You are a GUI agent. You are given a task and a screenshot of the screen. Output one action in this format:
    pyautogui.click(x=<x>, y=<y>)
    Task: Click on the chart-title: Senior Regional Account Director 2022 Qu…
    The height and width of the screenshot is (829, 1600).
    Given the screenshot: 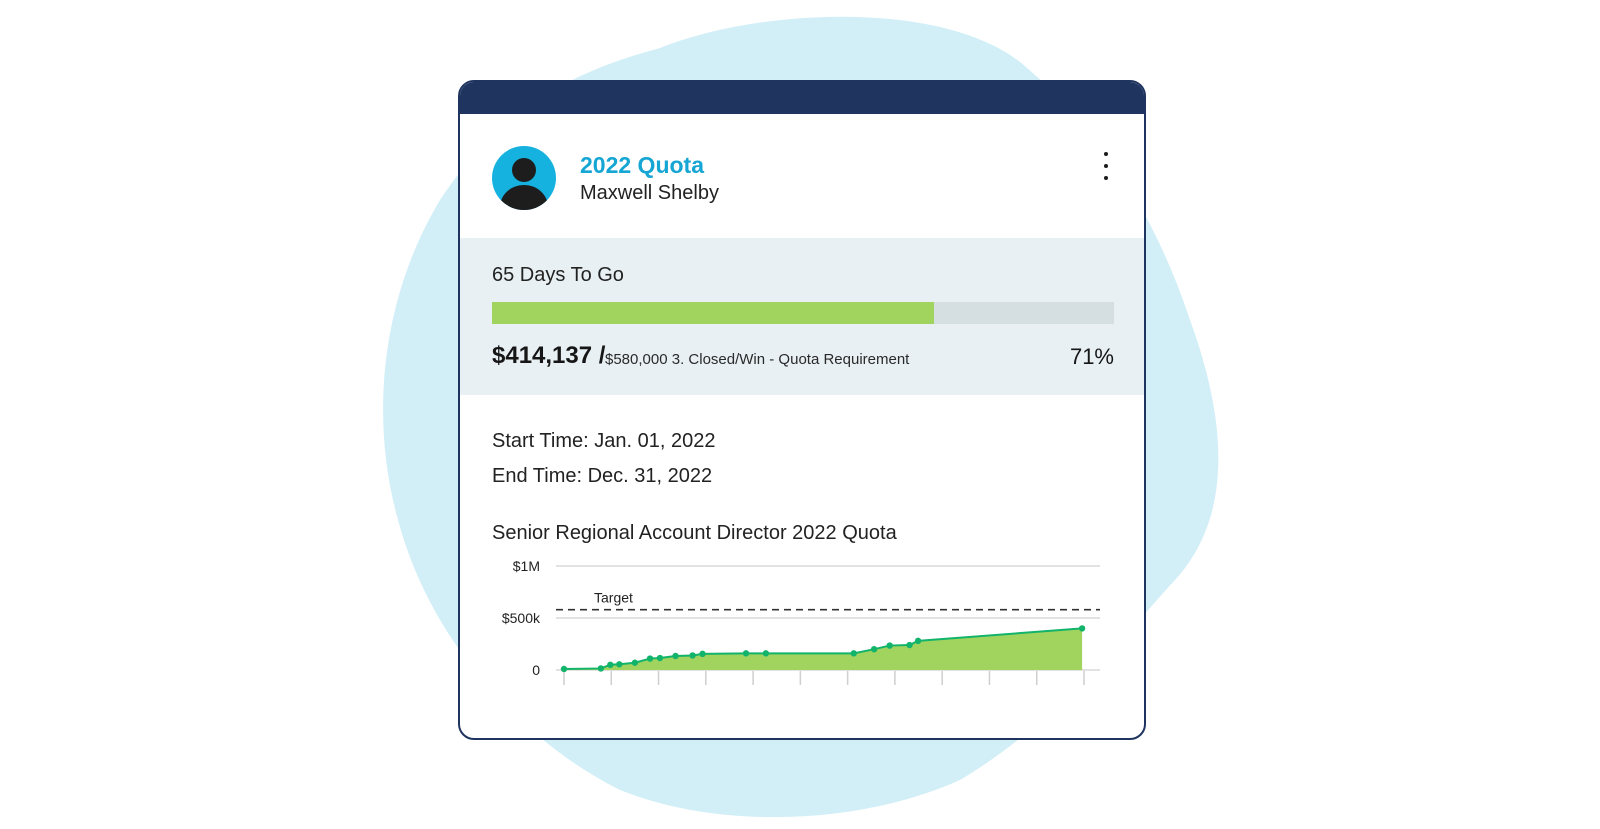 What is the action you would take?
    pyautogui.click(x=694, y=533)
    